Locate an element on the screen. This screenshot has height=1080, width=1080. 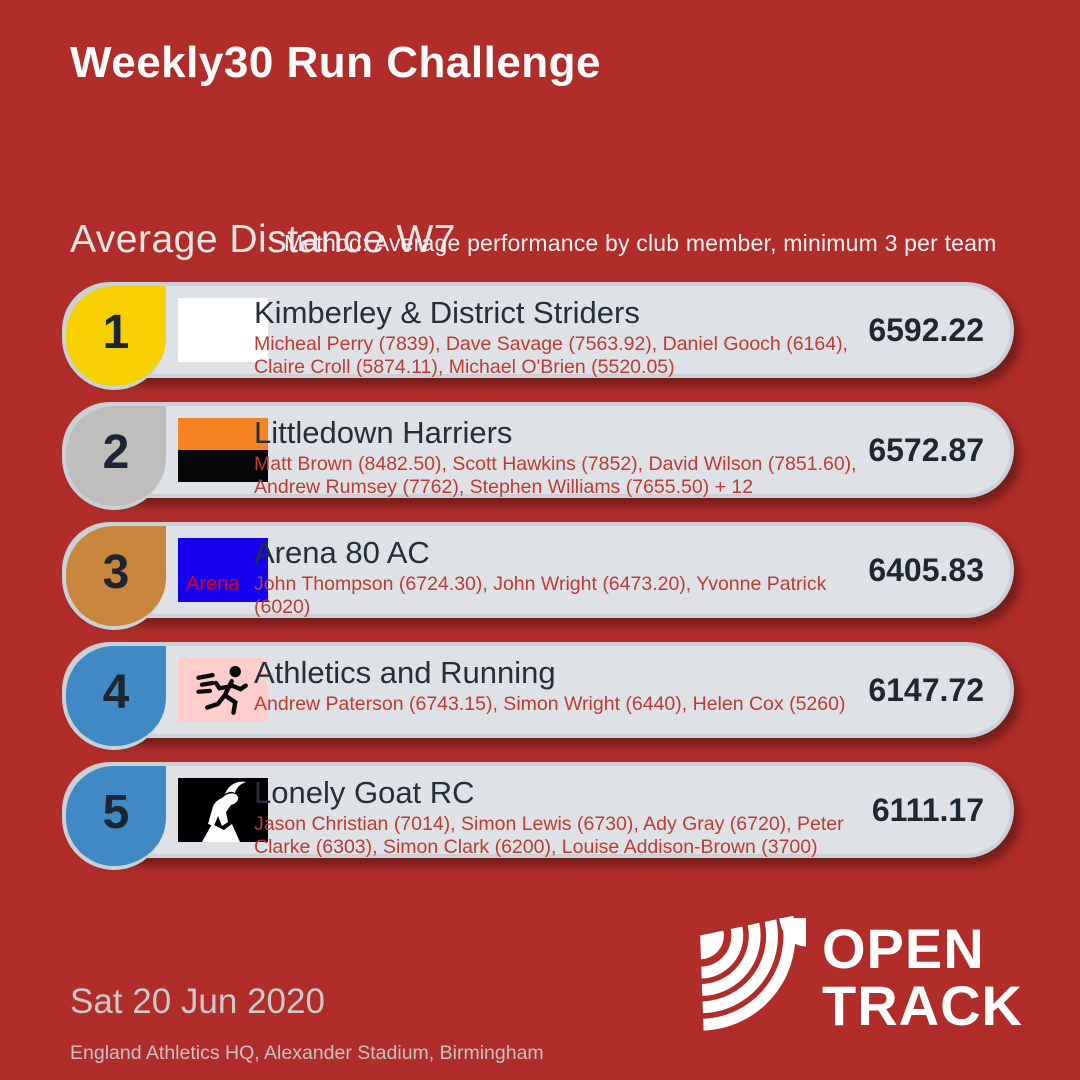
club-name: Kimberley & District Striders is located at coordinates (447, 312).